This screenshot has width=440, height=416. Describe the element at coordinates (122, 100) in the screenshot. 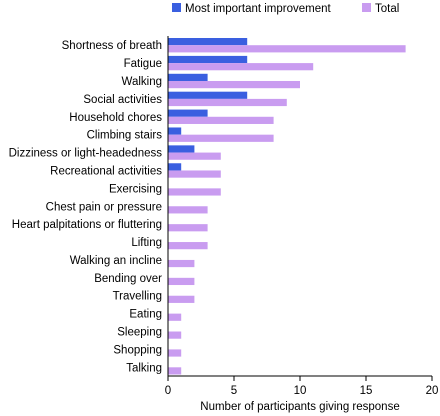

I see `category-label-social-activities: Social activities` at that location.